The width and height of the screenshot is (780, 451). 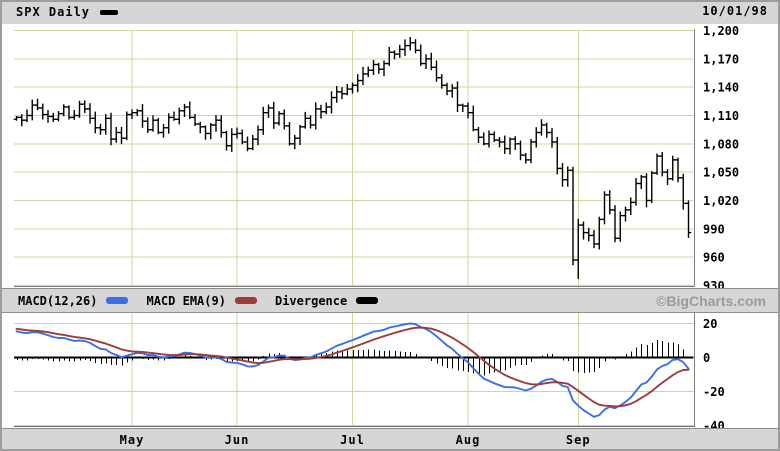 I want to click on watermark: ©BigCharts.com, so click(x=711, y=301).